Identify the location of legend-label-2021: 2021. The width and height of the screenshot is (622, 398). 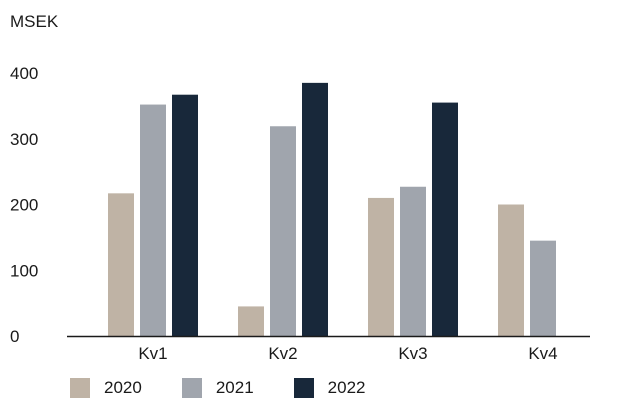
(234, 387).